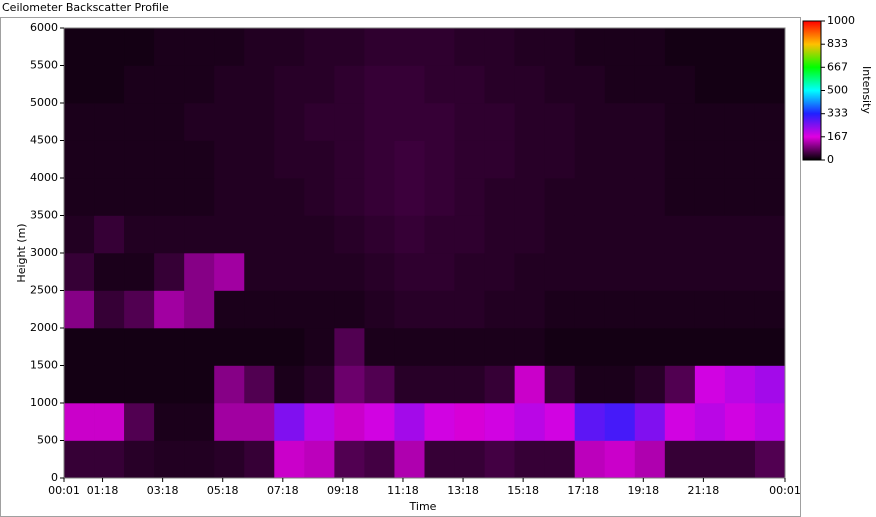 The height and width of the screenshot is (517, 876). I want to click on x-tick-label: 00:01, so click(64, 490).